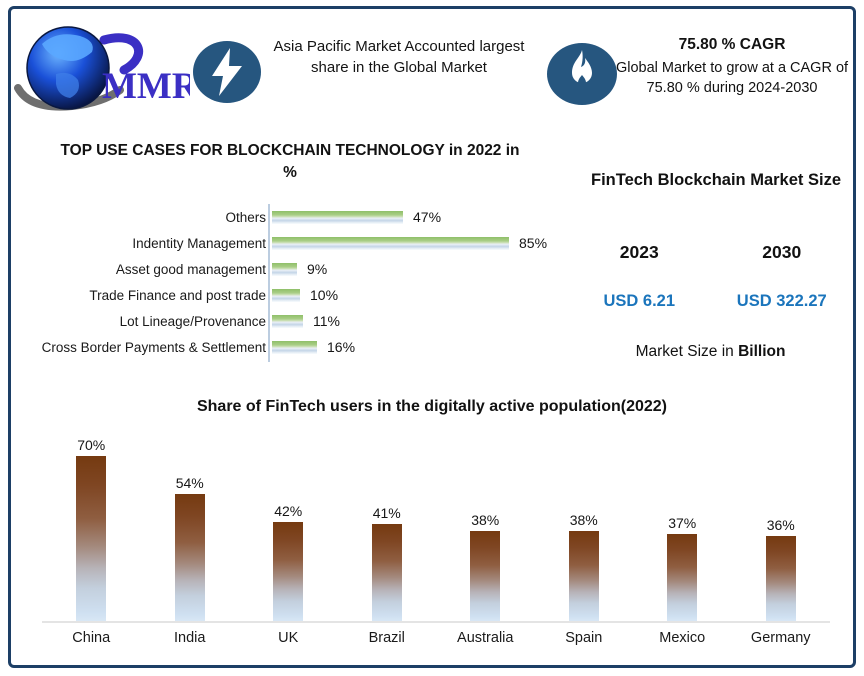 This screenshot has height=676, width=864. Describe the element at coordinates (299, 269) in the screenshot. I see `use-case-bar-zone: 9%` at that location.